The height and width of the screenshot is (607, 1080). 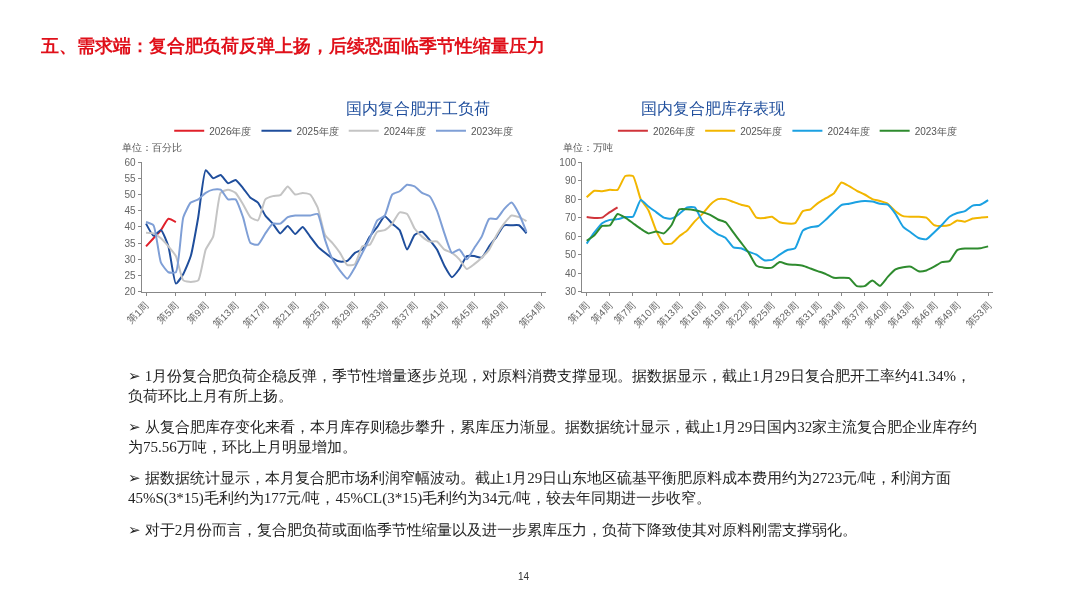 What do you see at coordinates (225, 314) in the screenshot?
I see `x-tick-label: 第13周` at bounding box center [225, 314].